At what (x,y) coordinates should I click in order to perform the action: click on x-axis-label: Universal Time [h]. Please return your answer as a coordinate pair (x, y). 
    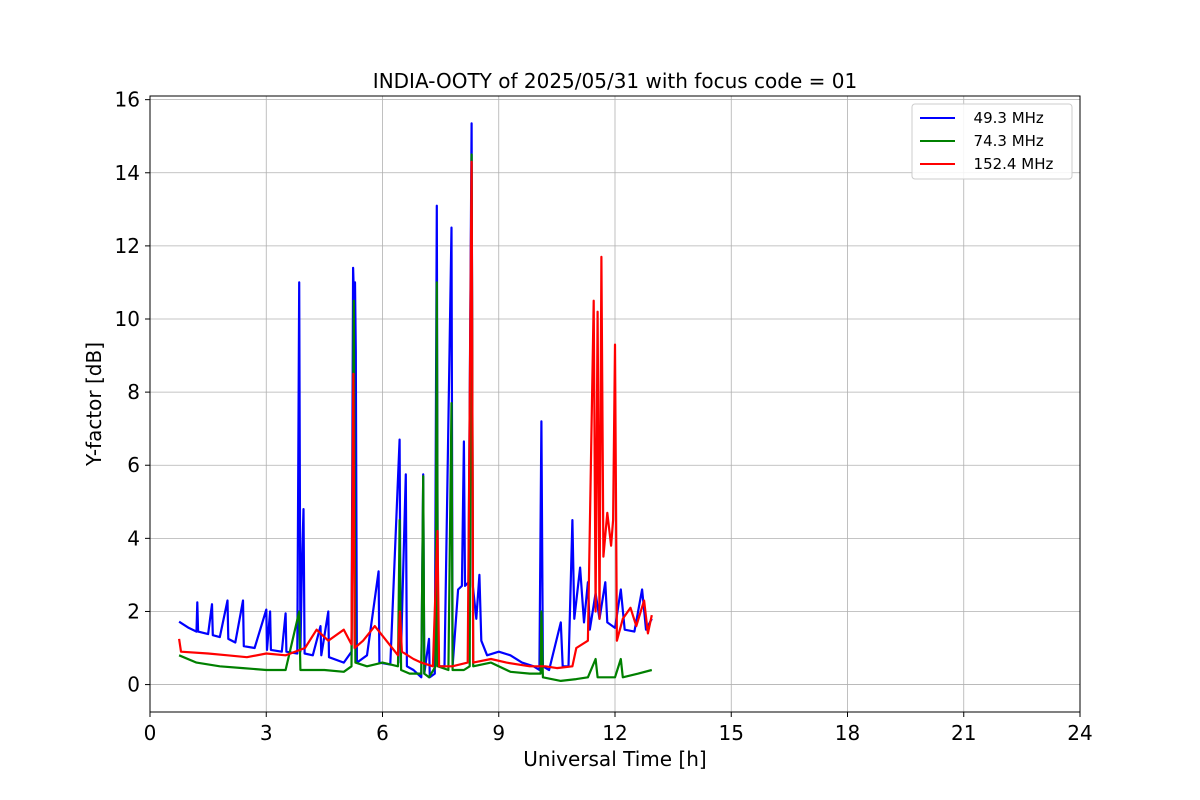
    Looking at the image, I should click on (614, 759).